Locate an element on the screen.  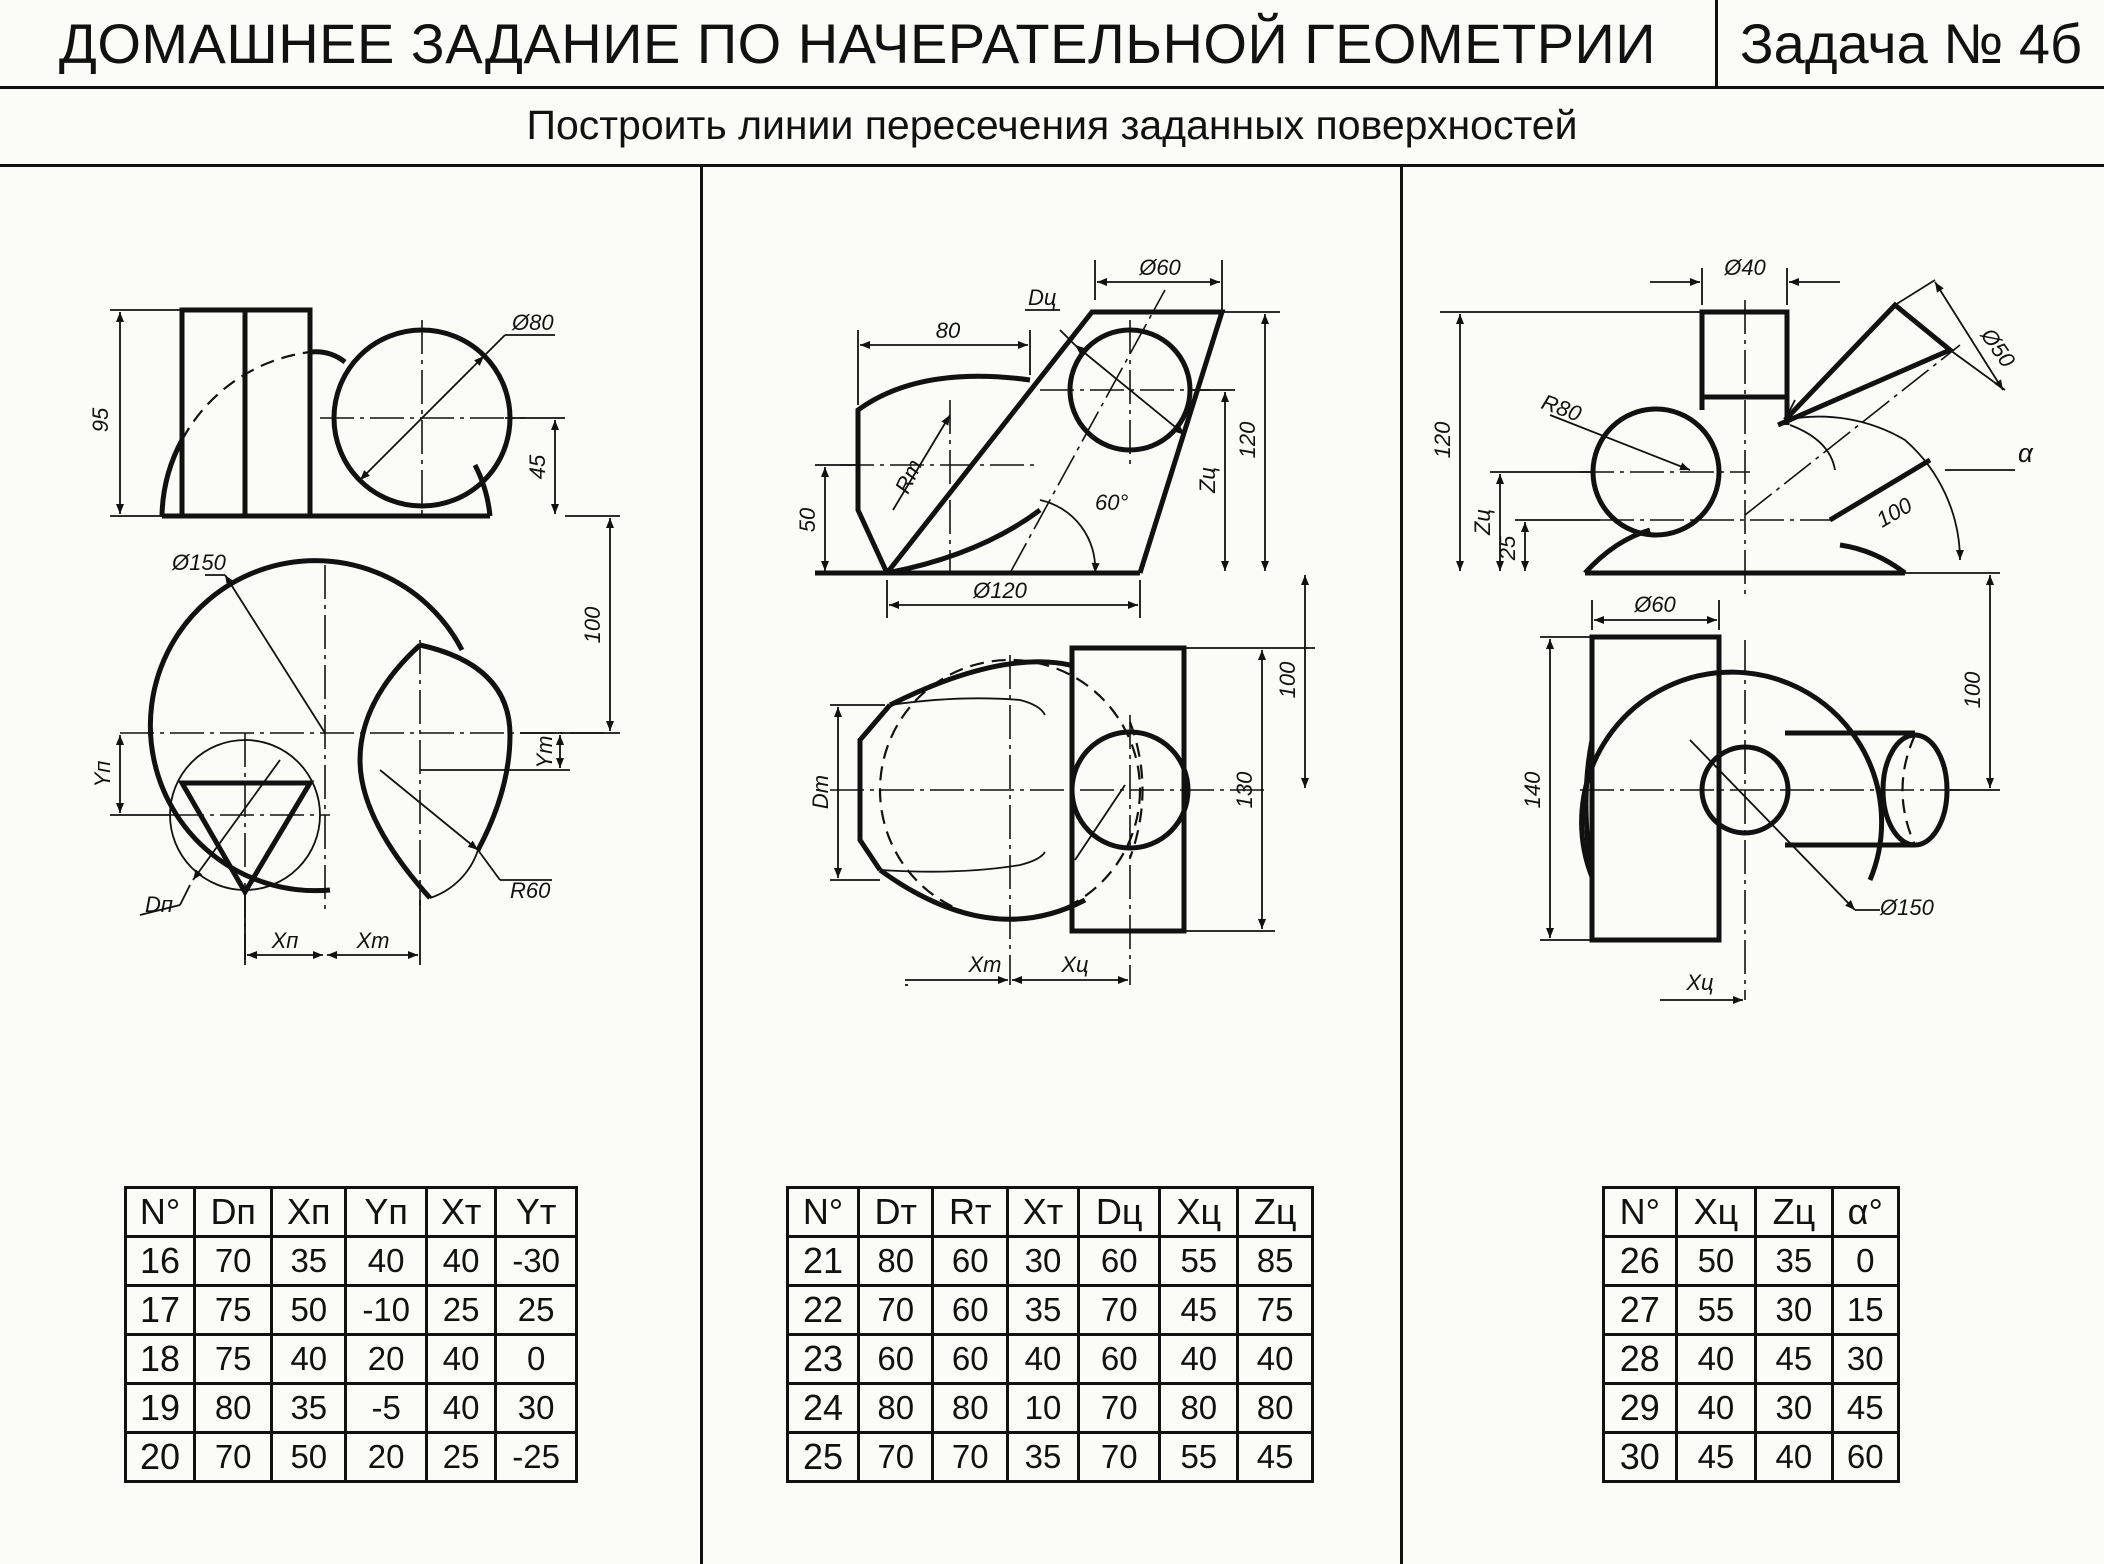
table-row: 29 40 30 45 is located at coordinates (1751, 1408).